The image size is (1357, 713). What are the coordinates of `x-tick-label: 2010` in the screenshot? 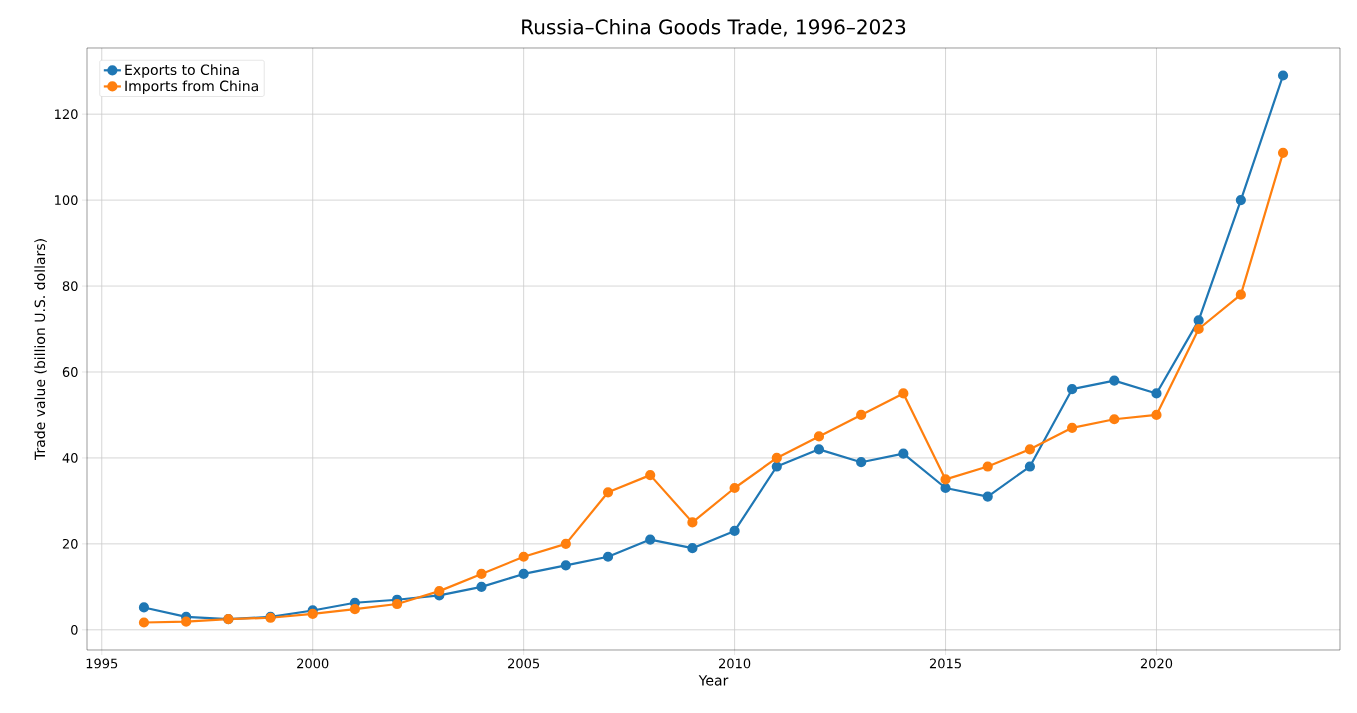 It's located at (735, 663).